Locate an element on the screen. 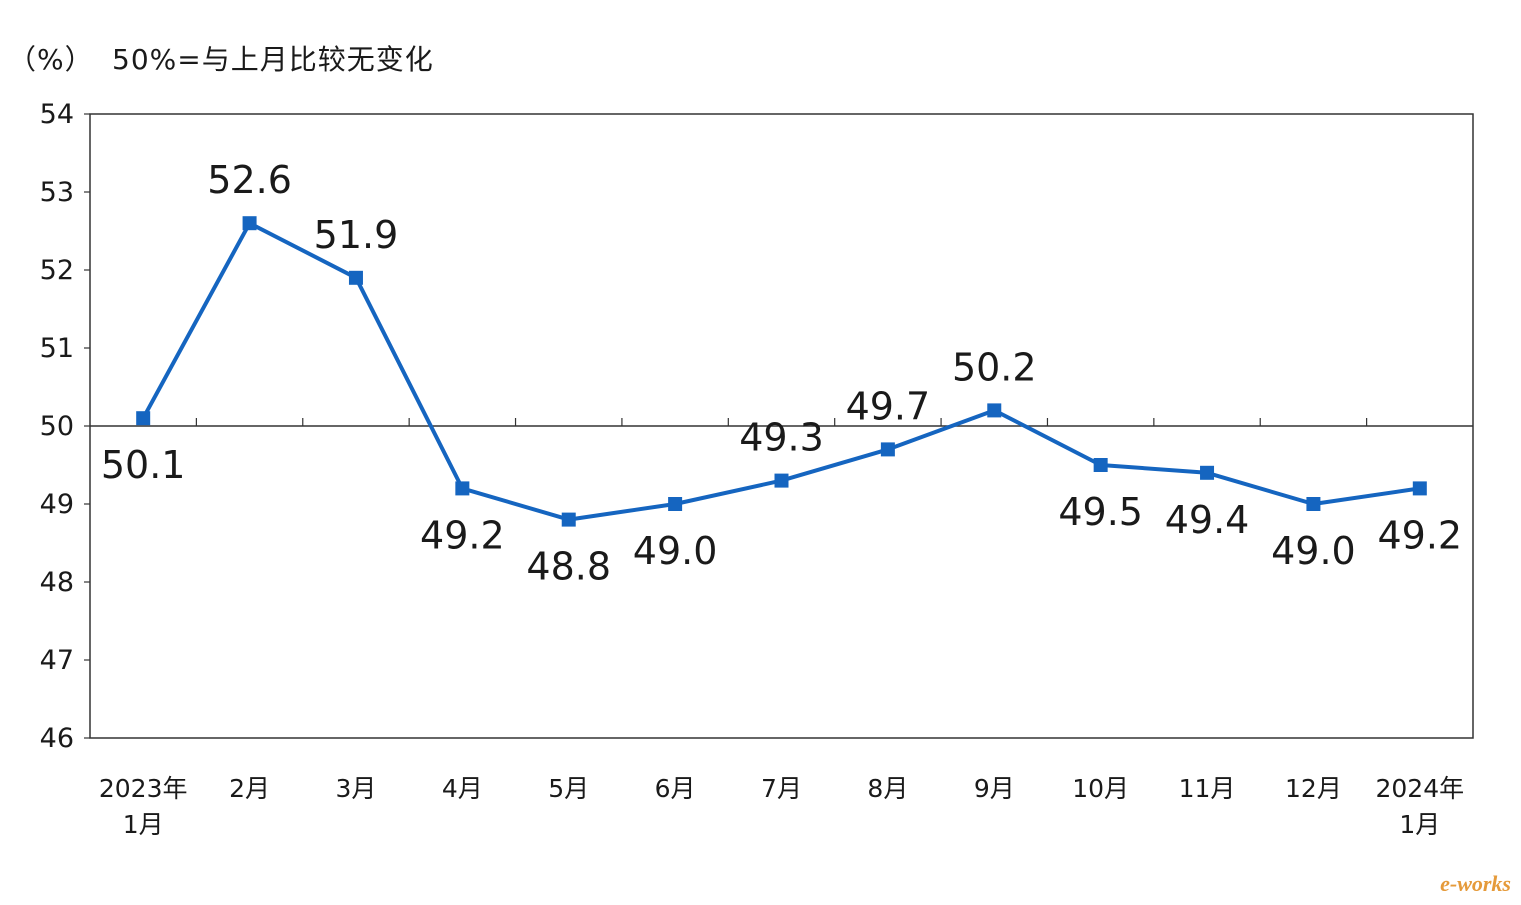  data-label: 49.5 is located at coordinates (1100, 512).